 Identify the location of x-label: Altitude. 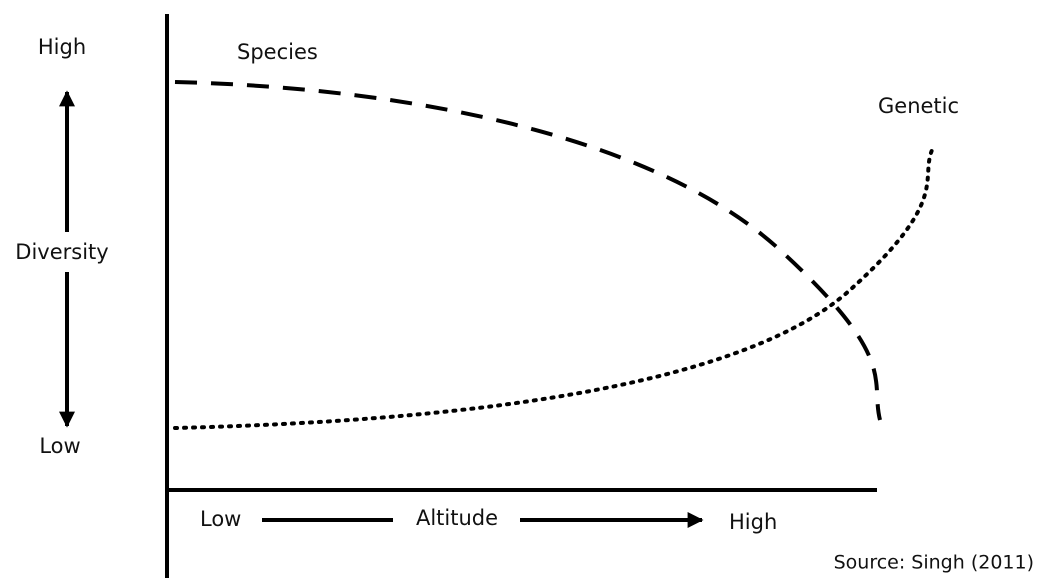
(457, 518).